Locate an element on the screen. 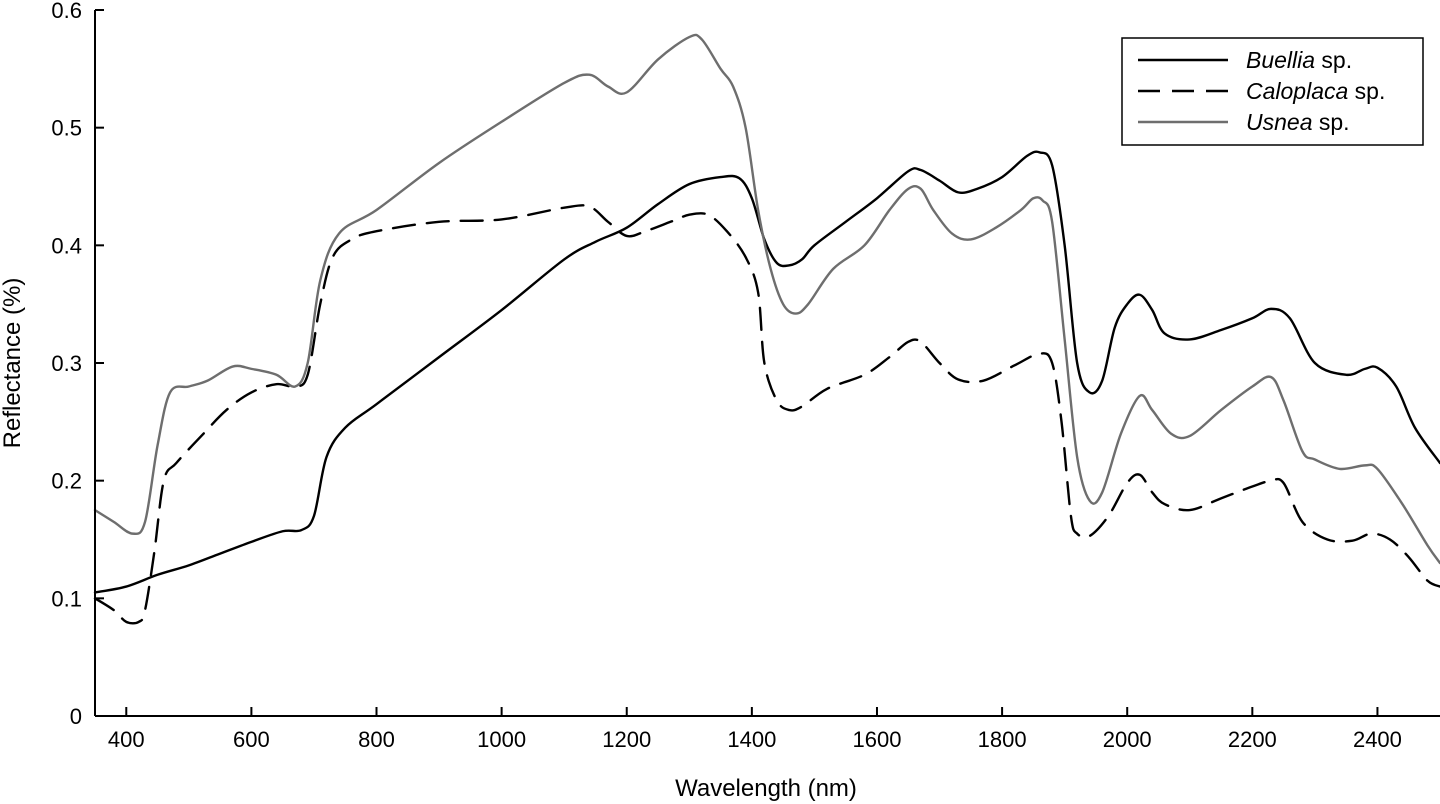 The height and width of the screenshot is (804, 1440). x-tick-label: 1600 is located at coordinates (877, 739).